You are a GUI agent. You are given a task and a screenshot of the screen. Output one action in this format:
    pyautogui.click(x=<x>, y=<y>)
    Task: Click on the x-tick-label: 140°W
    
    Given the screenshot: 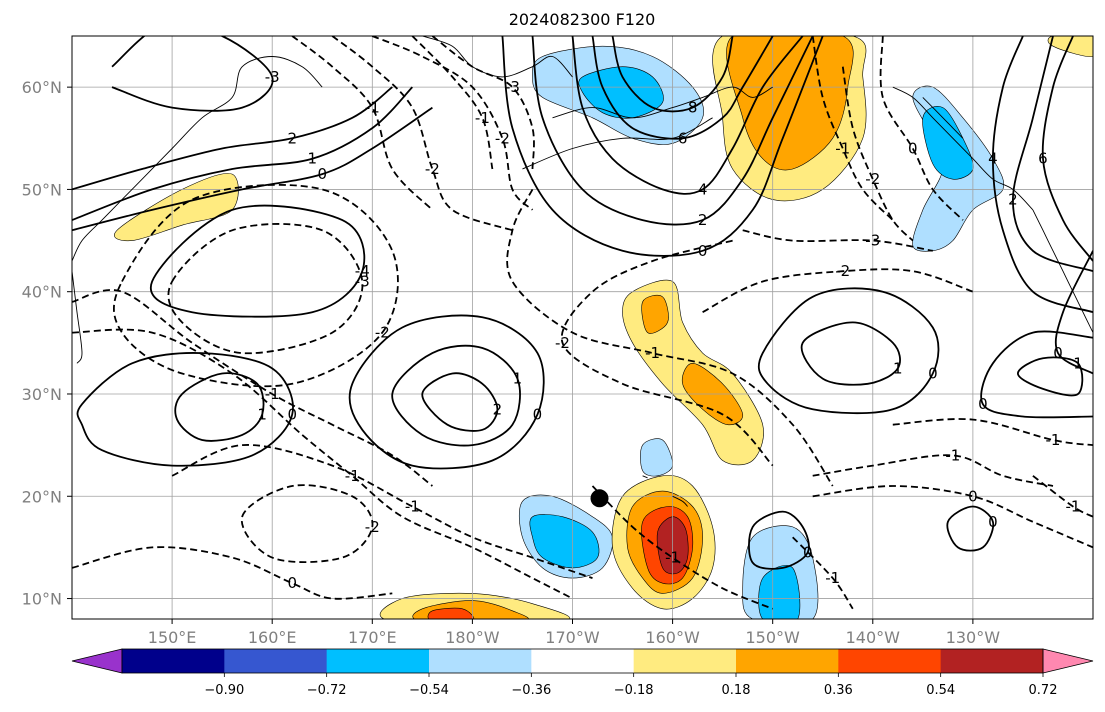 What is the action you would take?
    pyautogui.click(x=873, y=637)
    